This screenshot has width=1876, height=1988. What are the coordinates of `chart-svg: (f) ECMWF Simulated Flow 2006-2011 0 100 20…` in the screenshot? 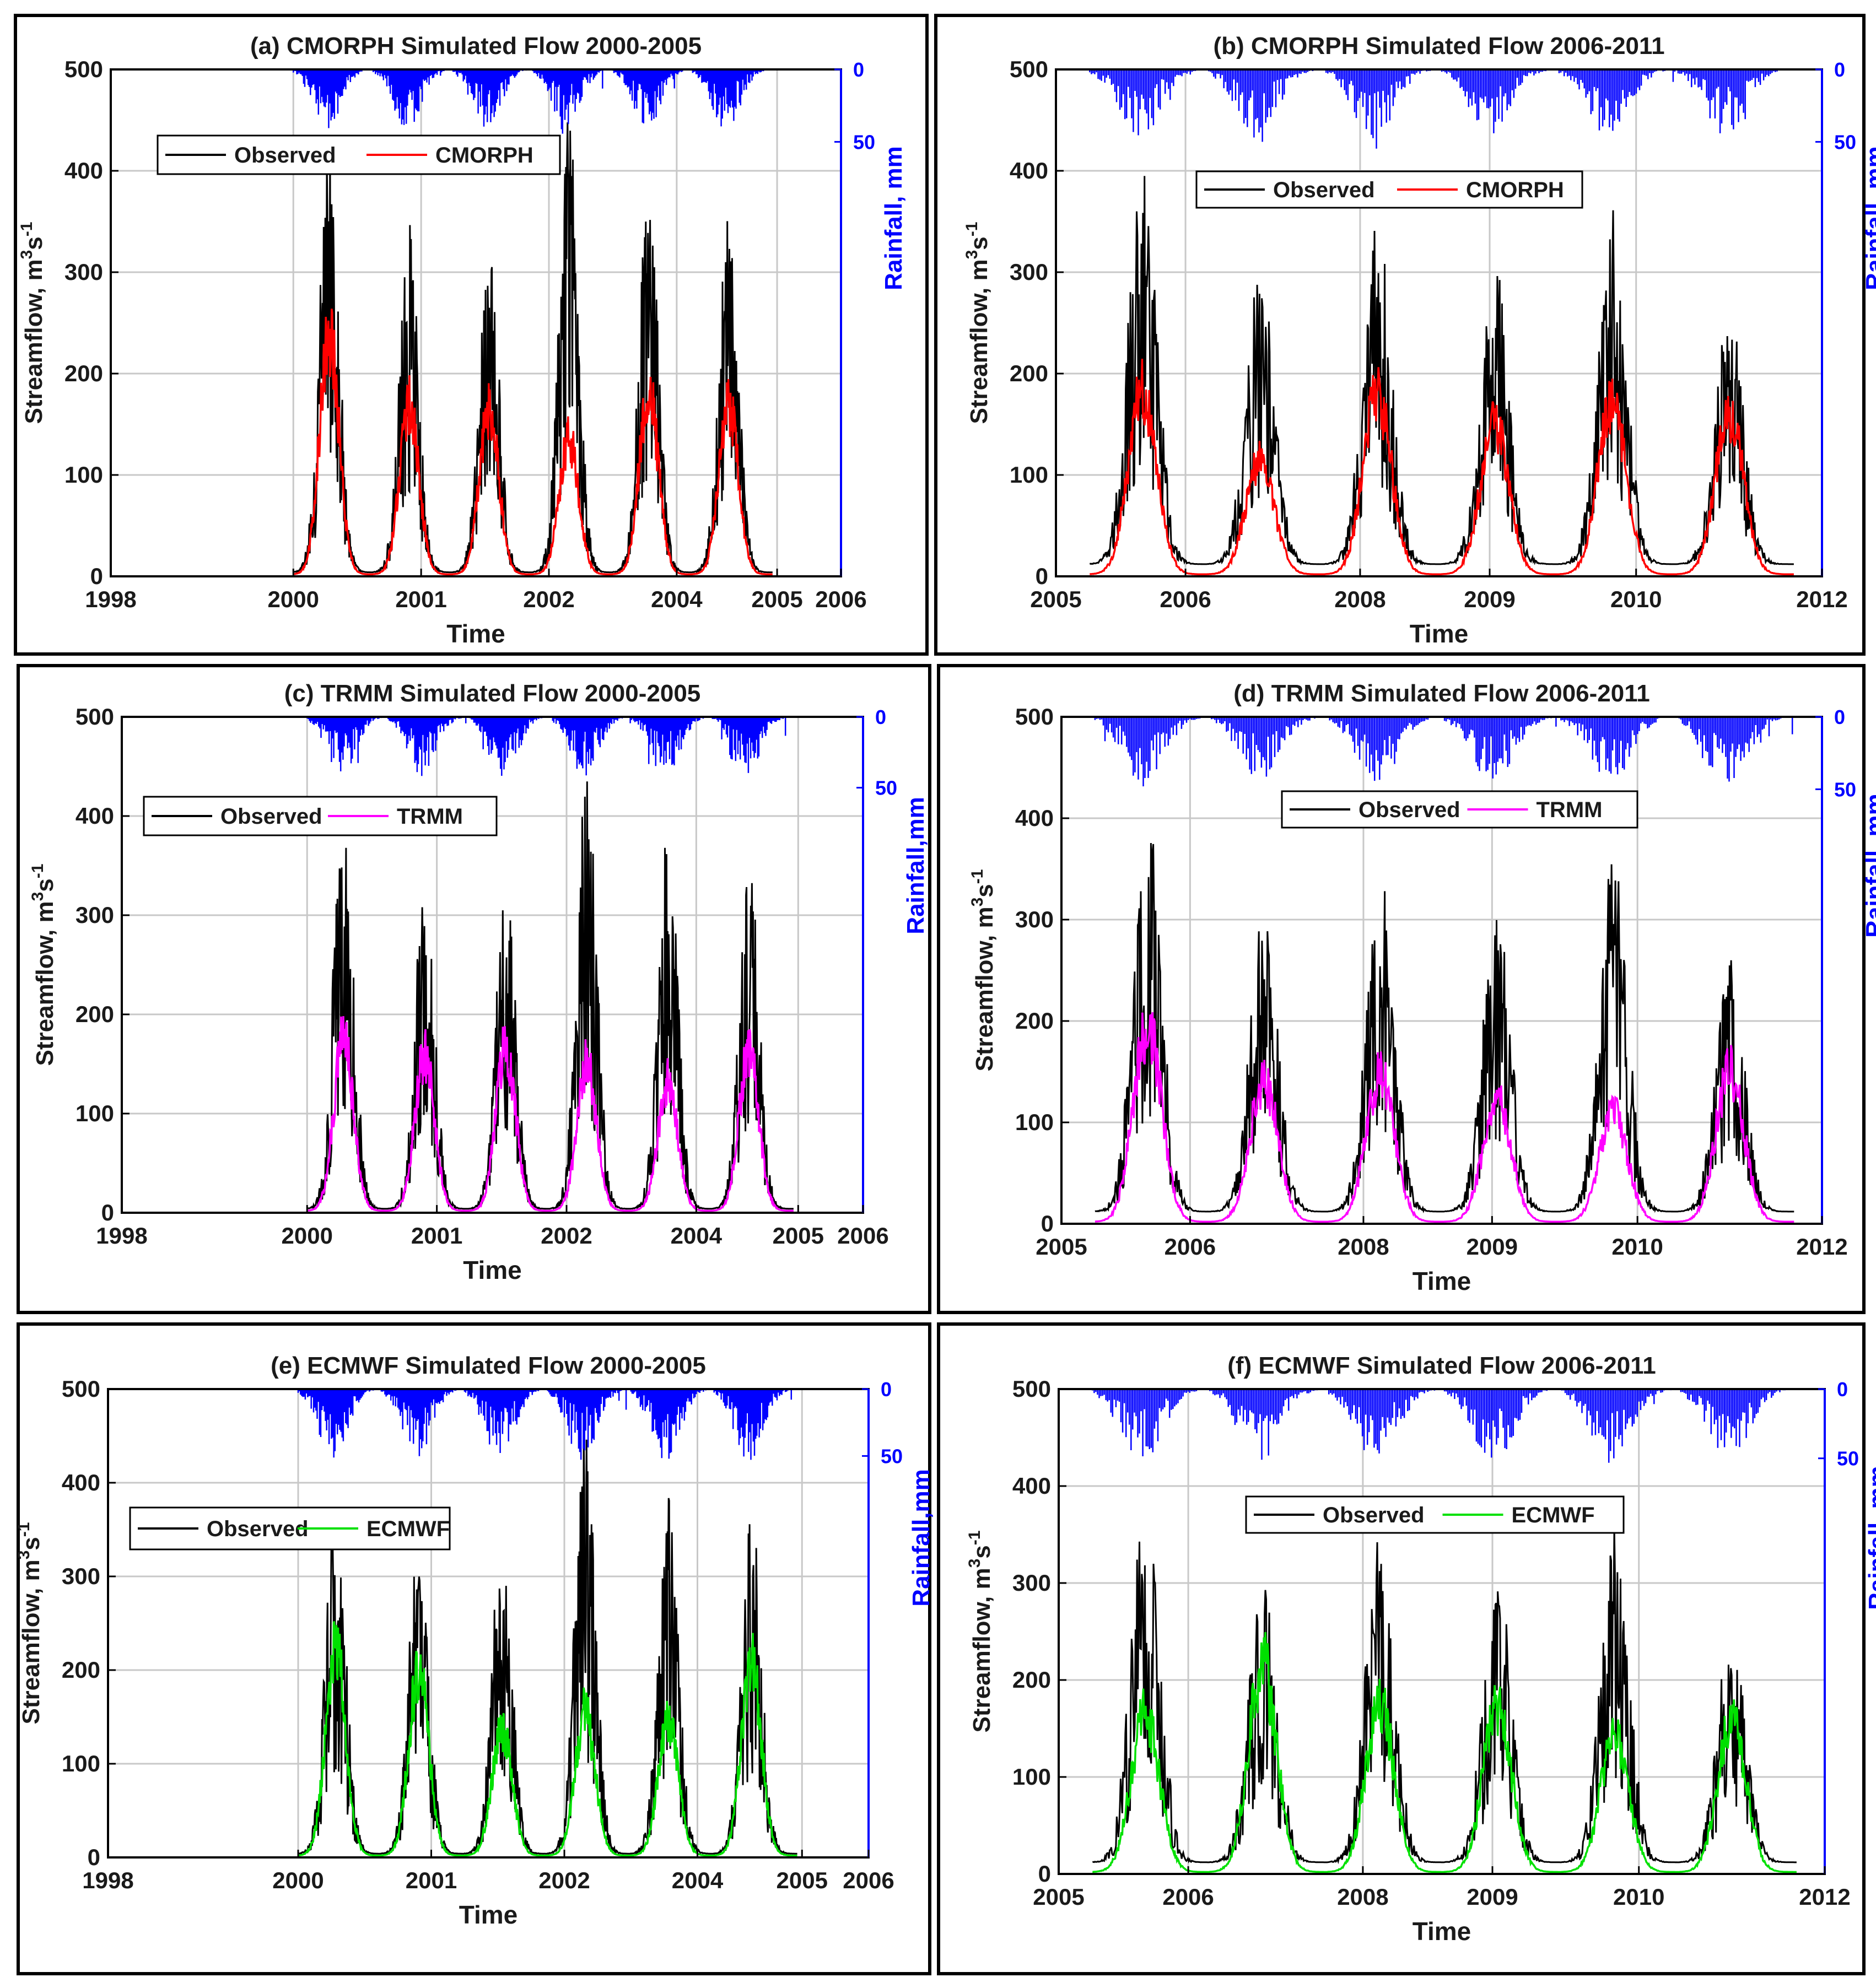 It's located at (1421, 1649).